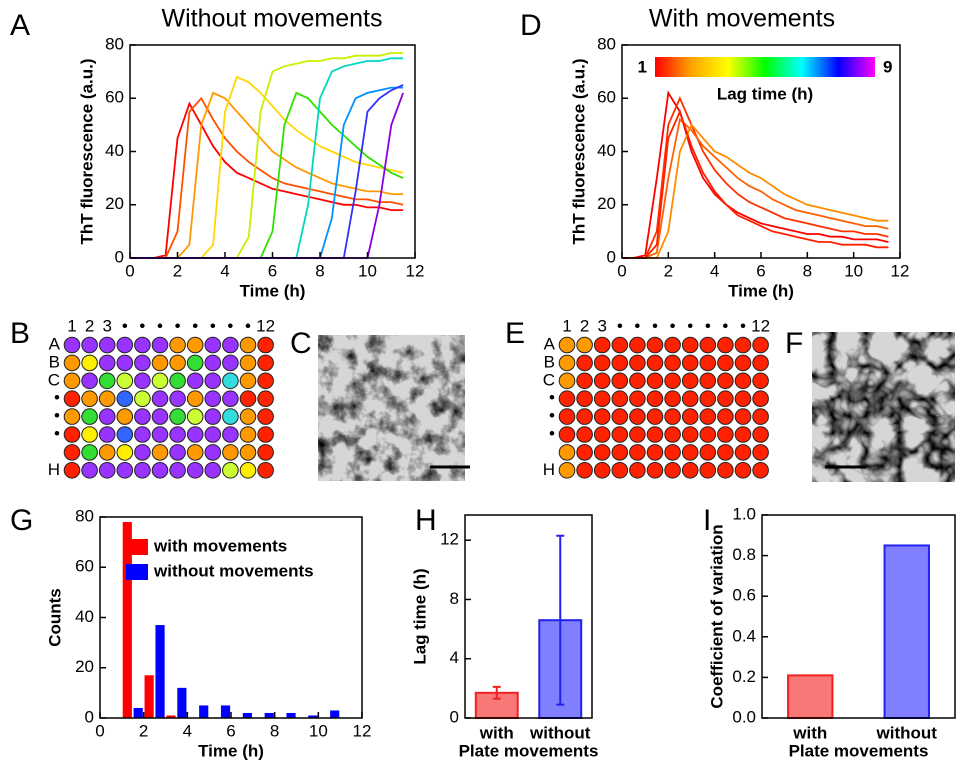  Describe the element at coordinates (54, 379) in the screenshot. I see `row-label: C` at that location.